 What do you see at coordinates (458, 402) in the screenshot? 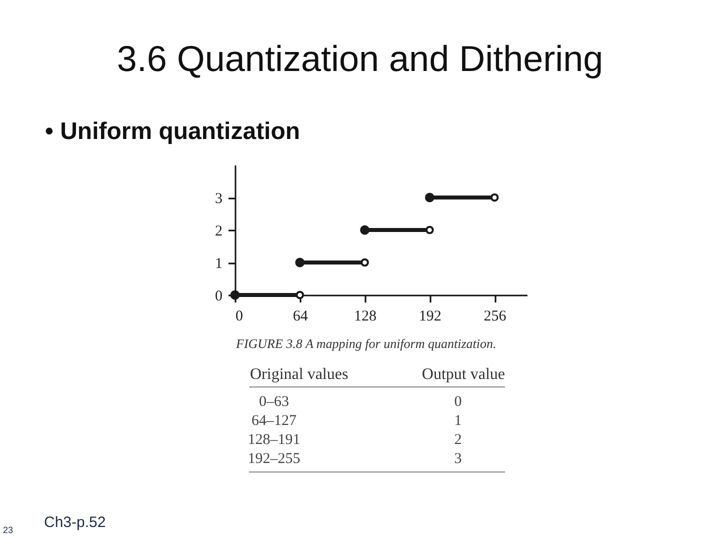
I see `text: 0` at bounding box center [458, 402].